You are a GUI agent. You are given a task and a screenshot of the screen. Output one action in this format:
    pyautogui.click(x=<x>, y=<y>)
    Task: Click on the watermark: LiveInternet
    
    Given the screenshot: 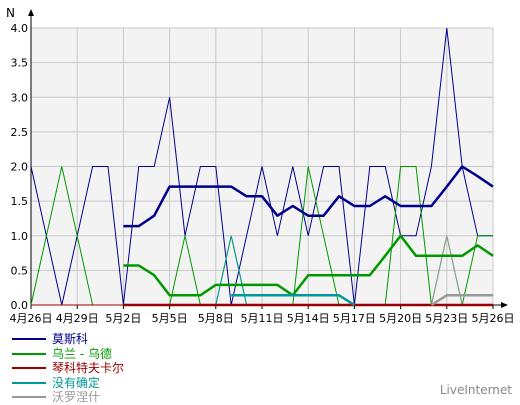 What is the action you would take?
    pyautogui.click(x=475, y=390)
    